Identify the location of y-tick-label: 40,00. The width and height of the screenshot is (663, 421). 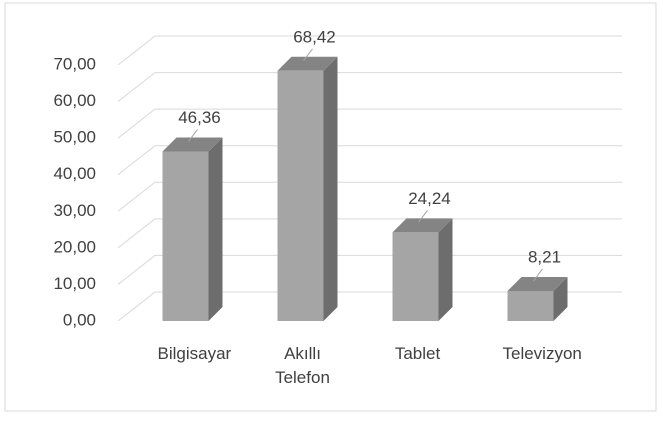
(74, 173).